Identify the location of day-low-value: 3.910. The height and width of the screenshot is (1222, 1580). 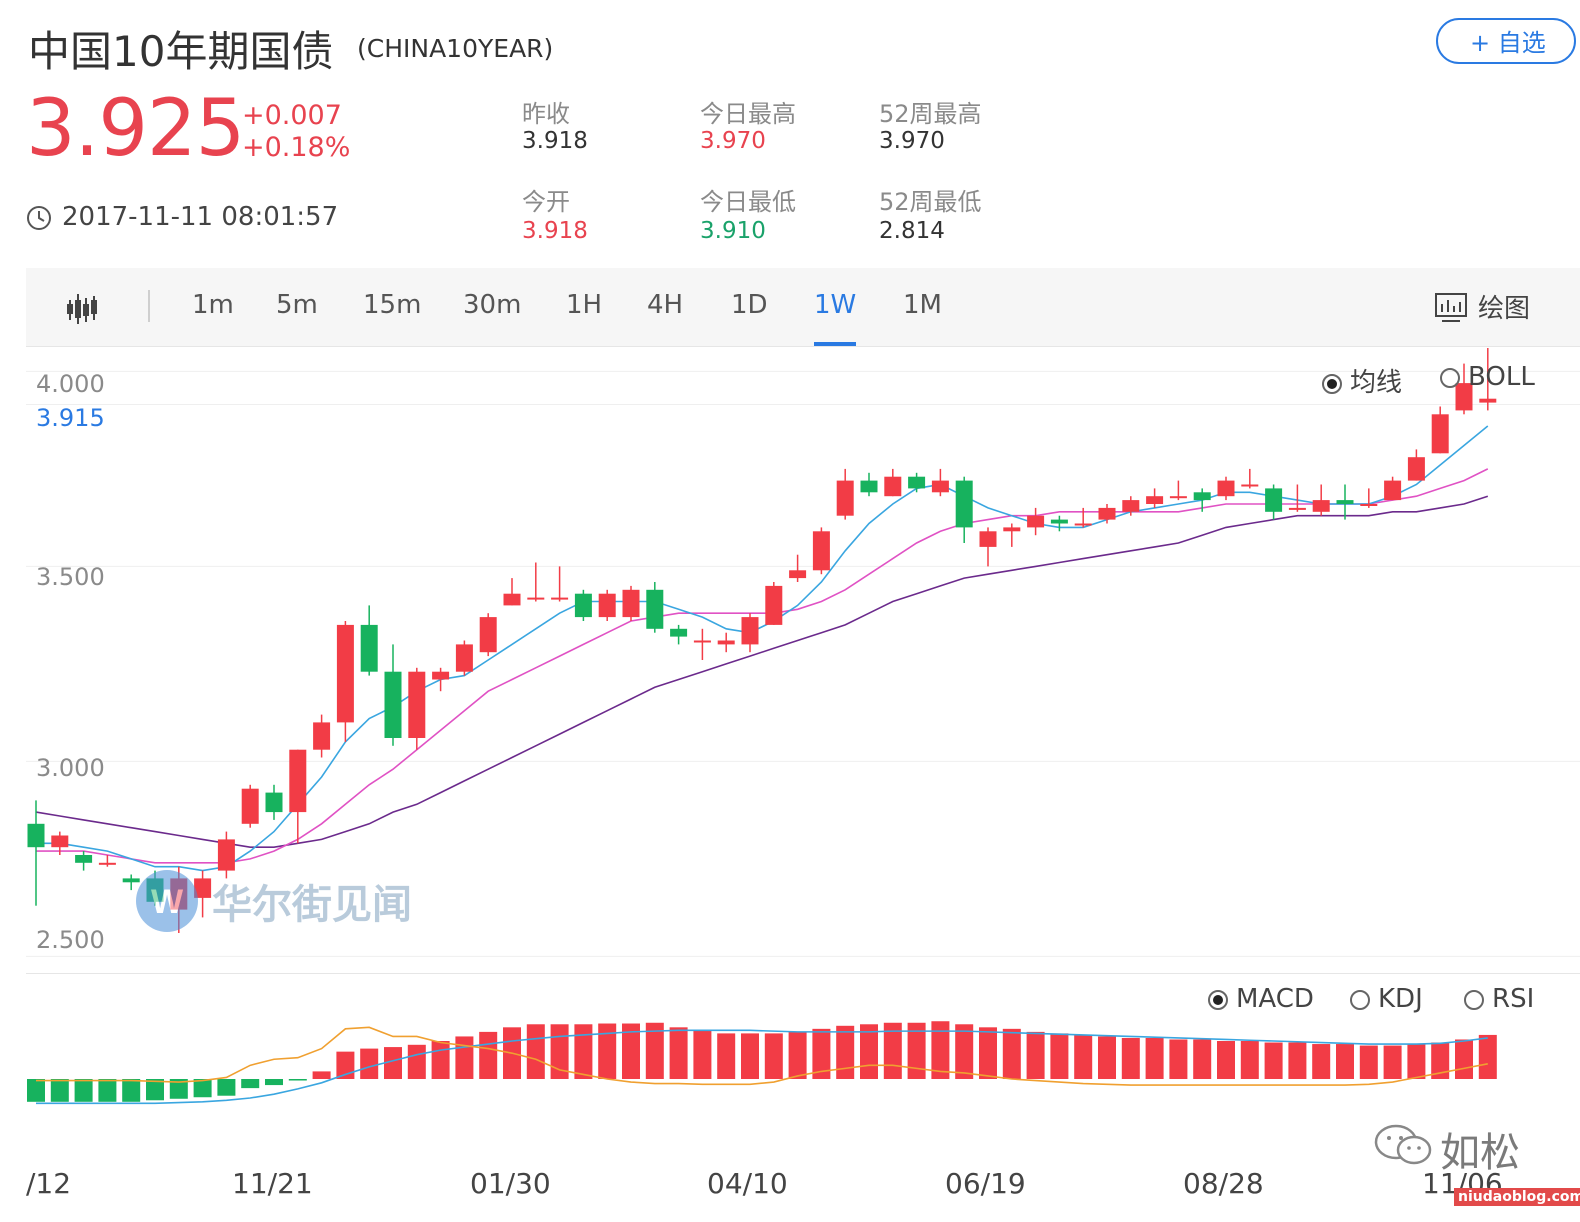
(733, 231).